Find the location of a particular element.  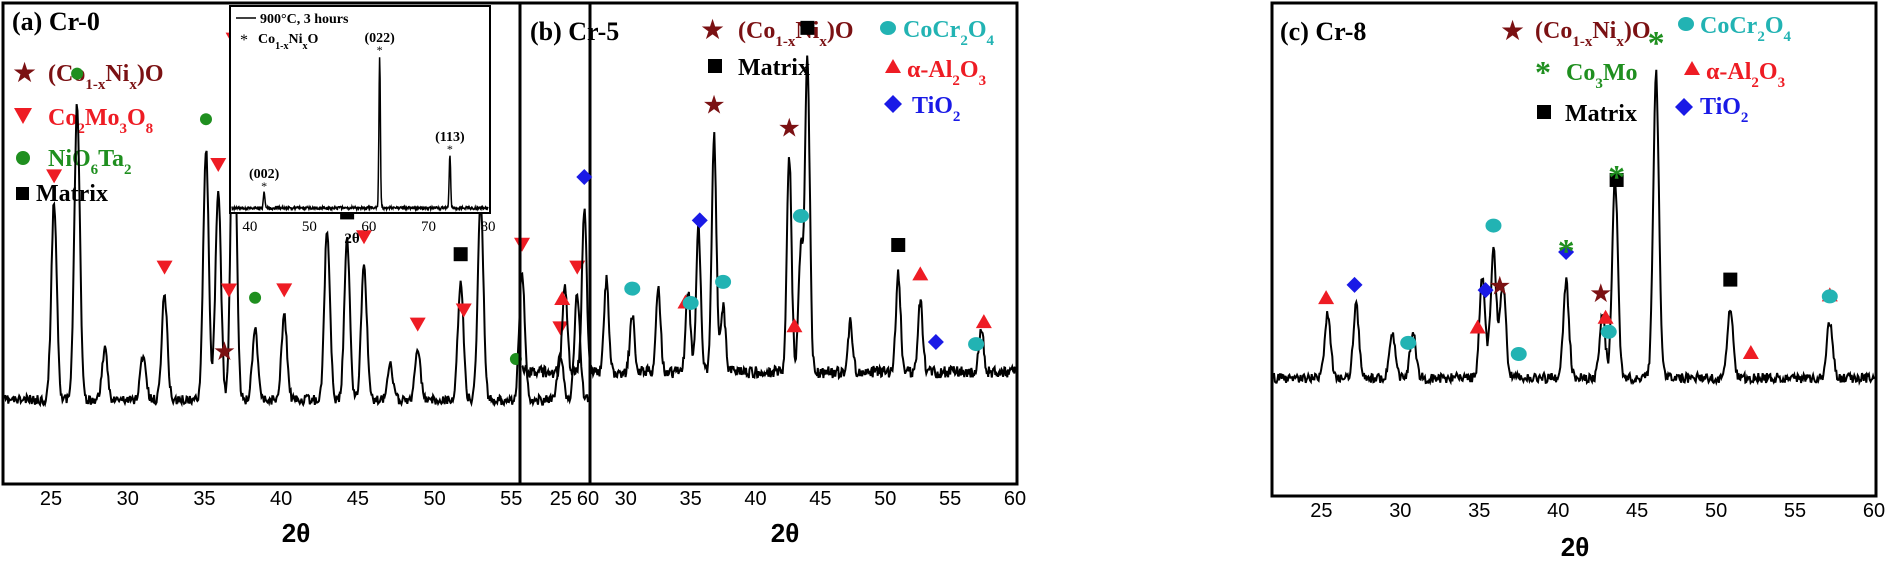

legend-c-text-1: (Co1-xNix)O is located at coordinates (1593, 34).